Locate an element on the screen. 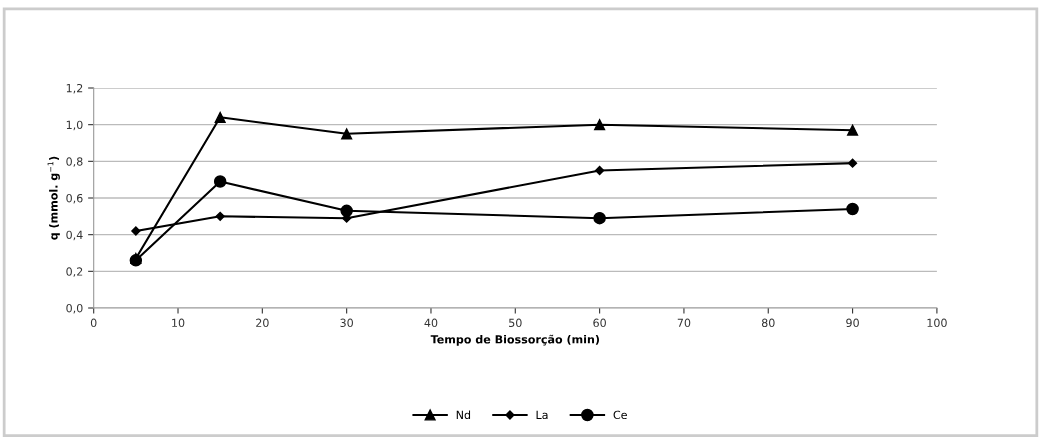  legend-label: Nd is located at coordinates (463, 415).